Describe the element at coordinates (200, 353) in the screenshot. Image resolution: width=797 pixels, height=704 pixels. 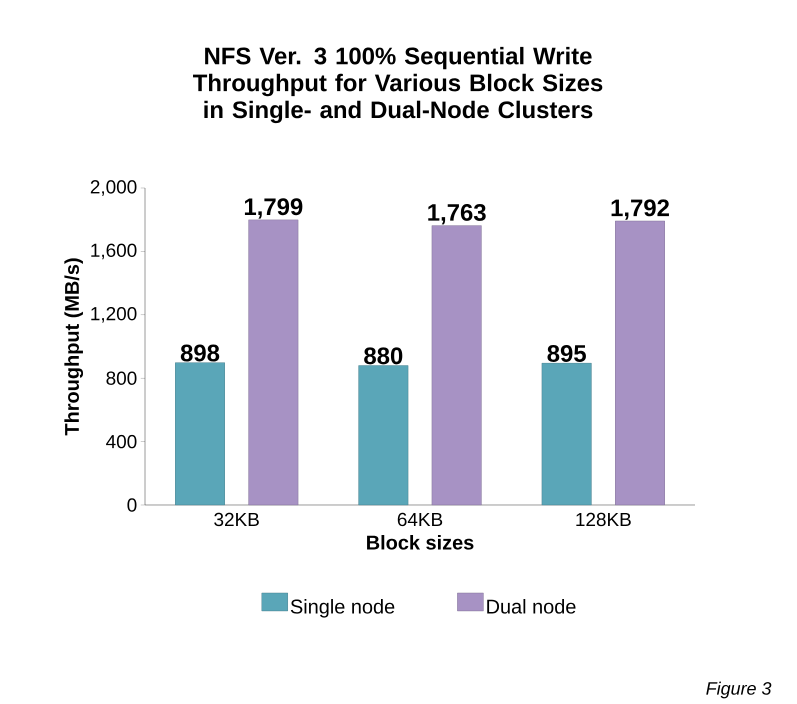
I see `data-label: 898` at that location.